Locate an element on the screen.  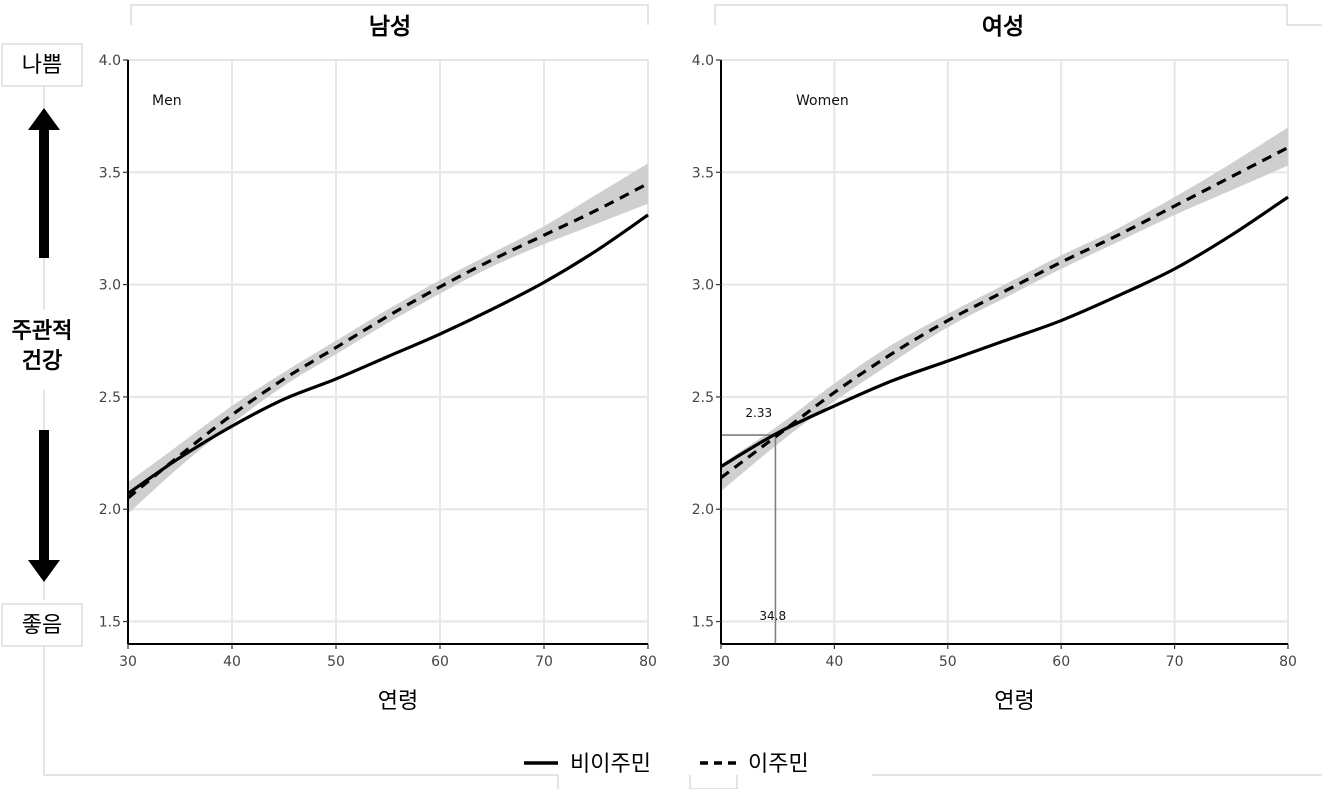
legend: 비이주민 이주민 is located at coordinates (666, 764).